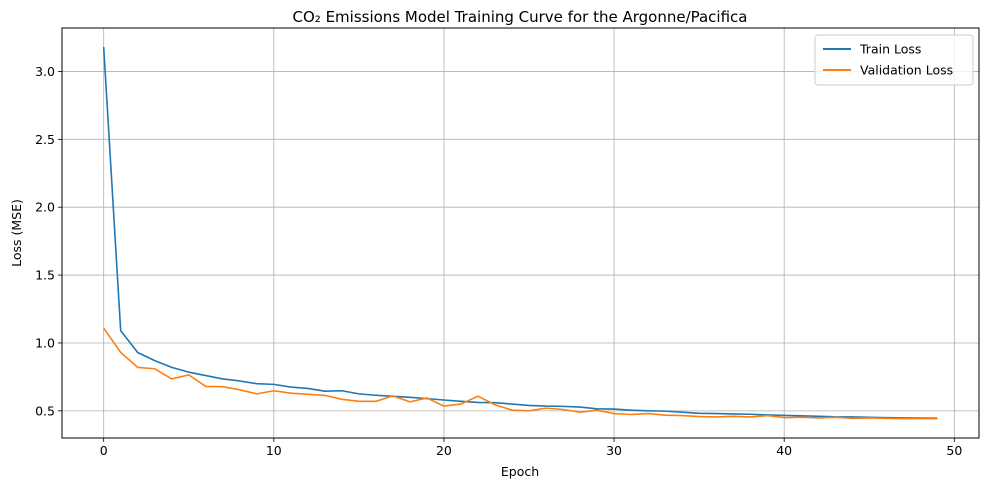 Image resolution: width=989 pixels, height=490 pixels. I want to click on x-tick-label: 0, so click(104, 450).